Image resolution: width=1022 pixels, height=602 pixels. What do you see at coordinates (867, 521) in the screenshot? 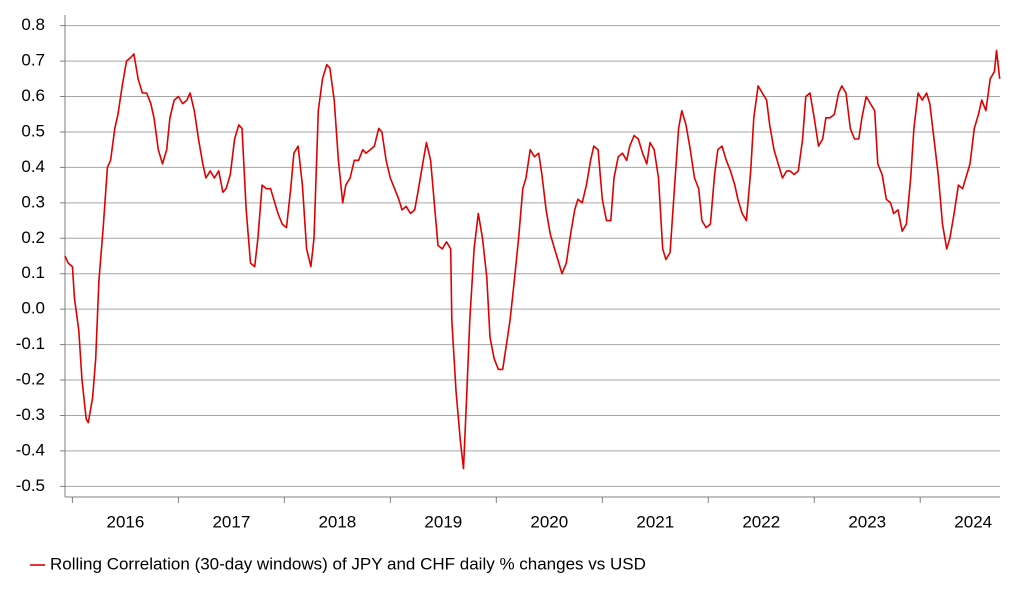
I see `x-tick-label: 2023` at bounding box center [867, 521].